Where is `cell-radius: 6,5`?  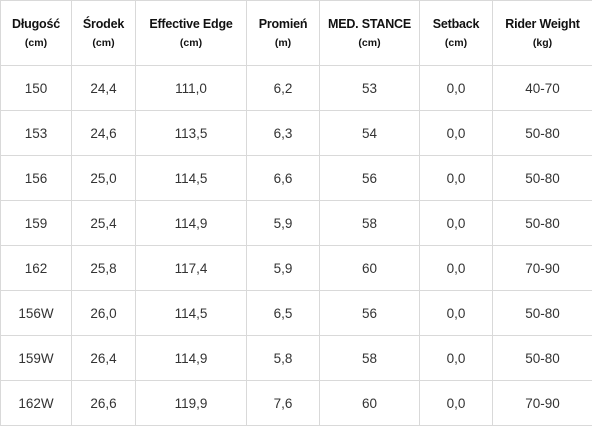
cell-radius: 6,5 is located at coordinates (283, 313).